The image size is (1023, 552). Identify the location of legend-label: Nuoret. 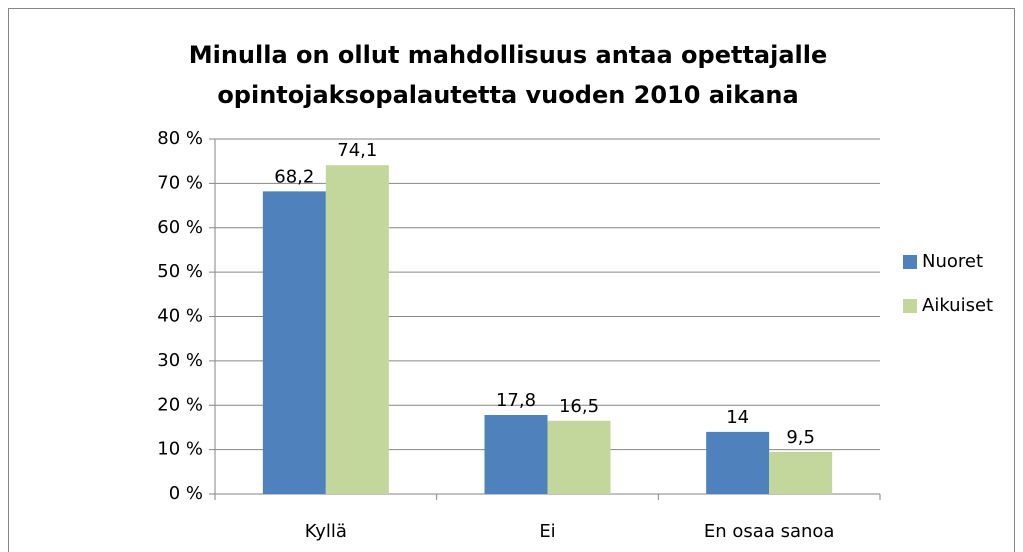
(952, 261).